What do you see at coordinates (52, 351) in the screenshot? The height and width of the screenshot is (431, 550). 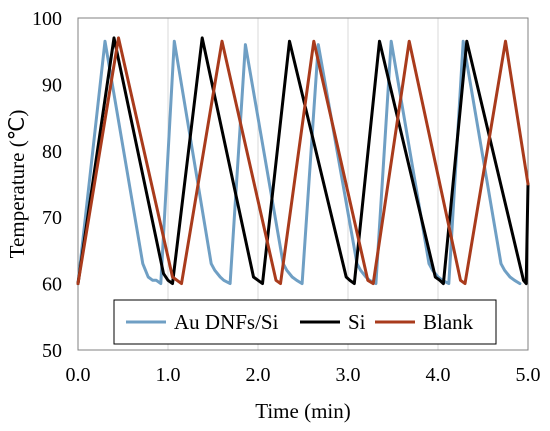 I see `y-tick-label: 50` at bounding box center [52, 351].